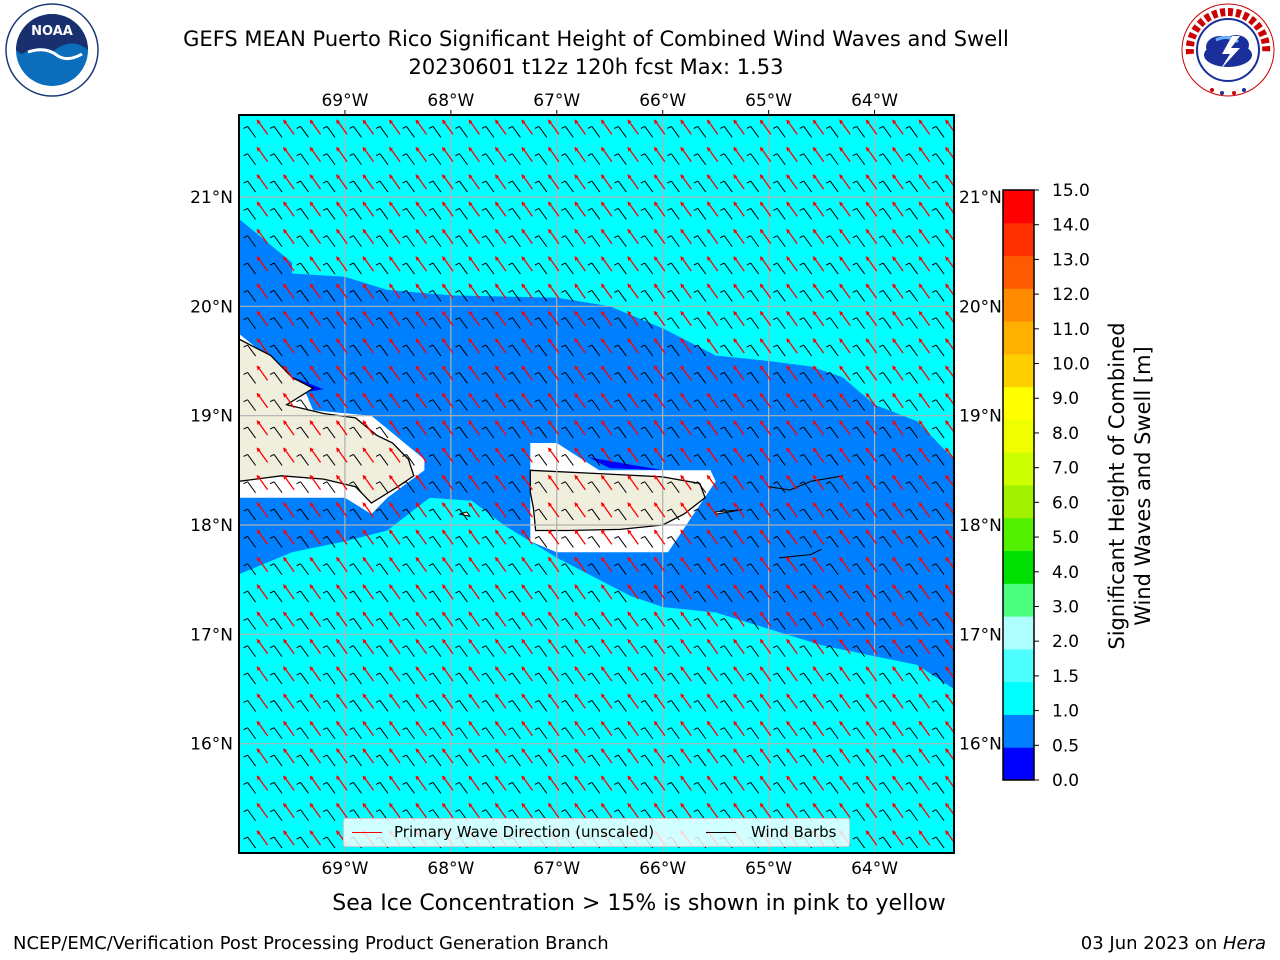 The image size is (1280, 960). Describe the element at coordinates (1018, 272) in the screenshot. I see `colorbar-segment` at that location.